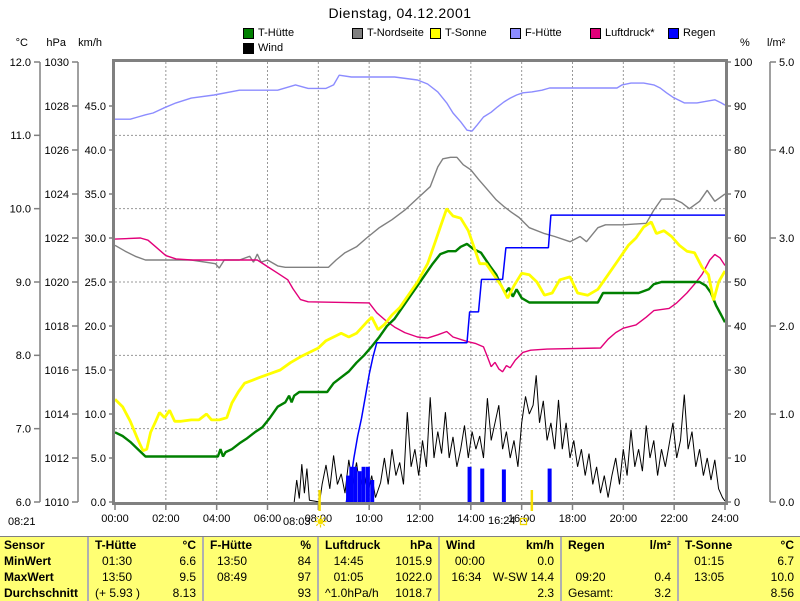 The height and width of the screenshot is (601, 800). I want to click on sensor-name: Luftdruck, so click(353, 545).